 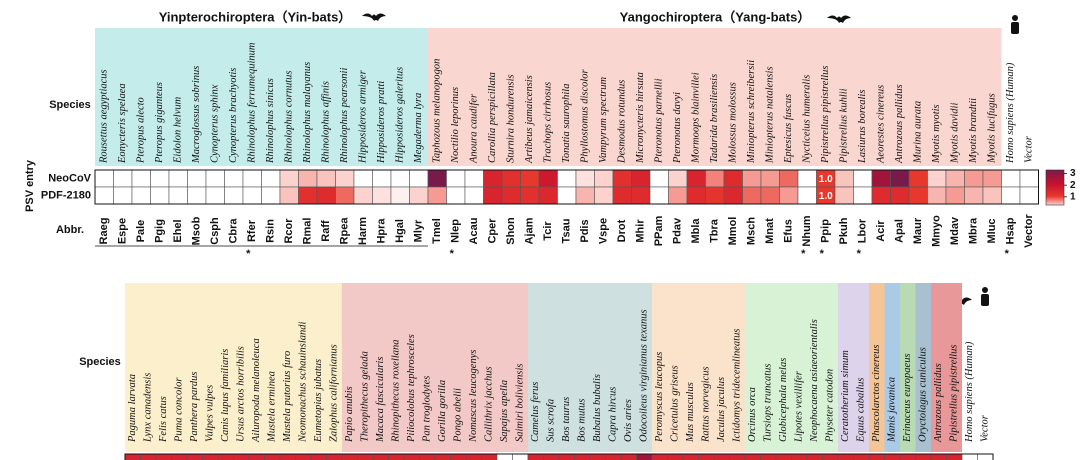 I want to click on human-body, so click(x=985, y=300).